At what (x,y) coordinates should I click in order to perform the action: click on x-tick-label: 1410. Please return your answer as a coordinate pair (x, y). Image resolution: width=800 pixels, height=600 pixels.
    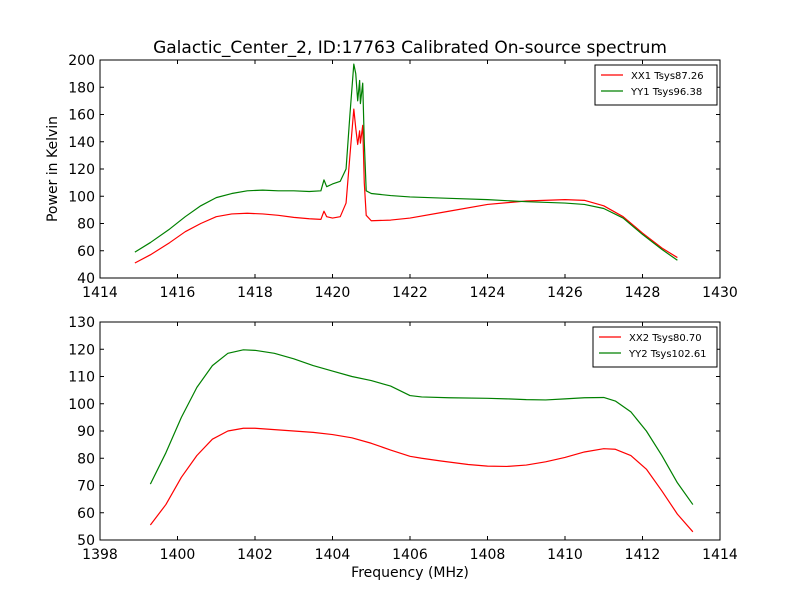
    Looking at the image, I should click on (565, 555).